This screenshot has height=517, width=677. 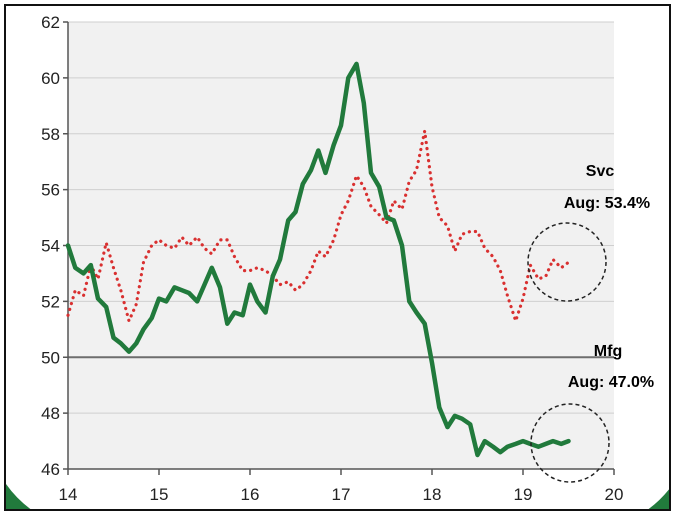 What do you see at coordinates (50, 190) in the screenshot?
I see `y-tick-label-56: 56` at bounding box center [50, 190].